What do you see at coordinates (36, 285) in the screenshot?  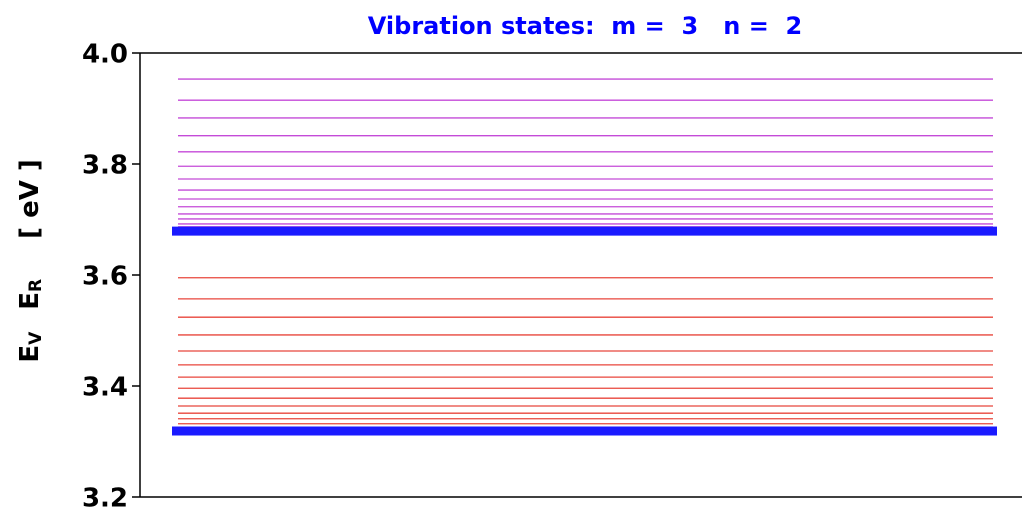 I see `ylabel-sub: R` at bounding box center [36, 285].